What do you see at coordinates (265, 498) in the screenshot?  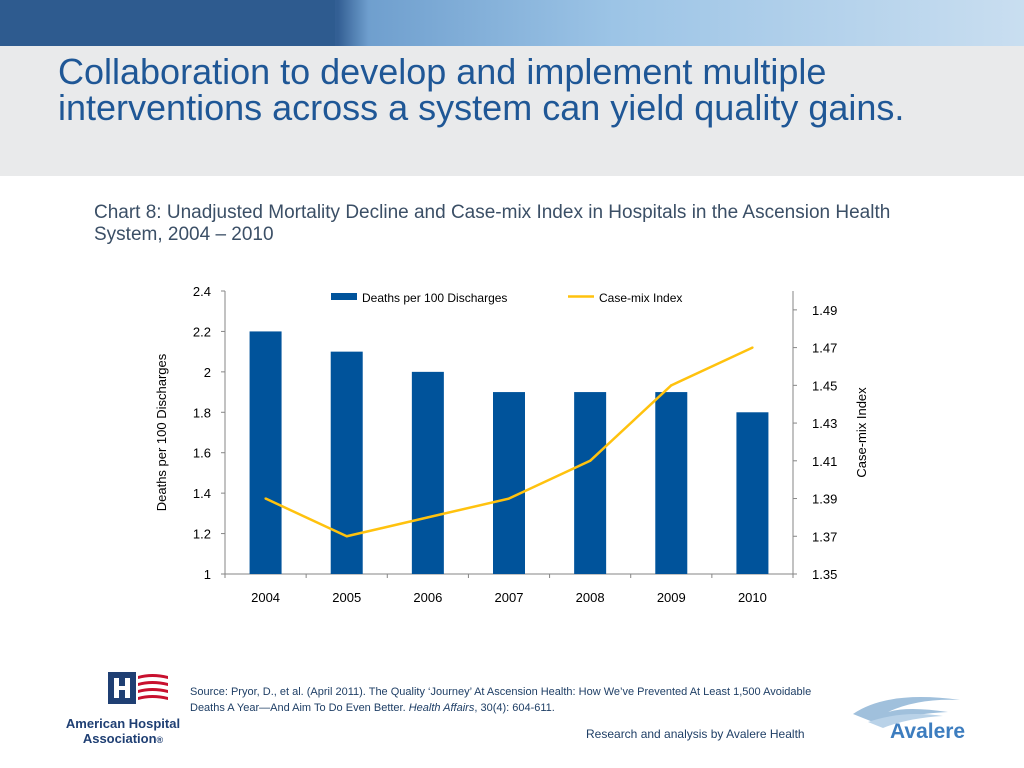 I see `point-case-mix-2004` at bounding box center [265, 498].